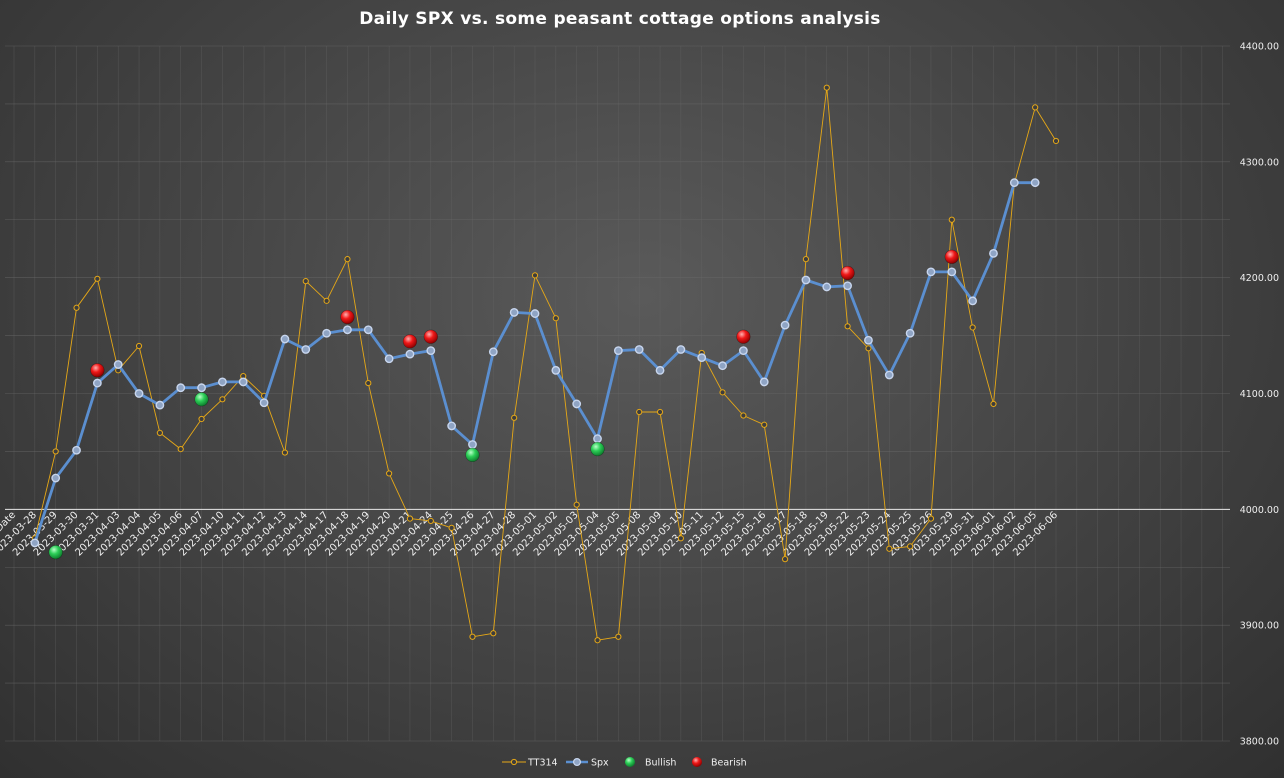 The image size is (1284, 778). Describe the element at coordinates (600, 763) in the screenshot. I see `legend-spx-label: Spx` at that location.